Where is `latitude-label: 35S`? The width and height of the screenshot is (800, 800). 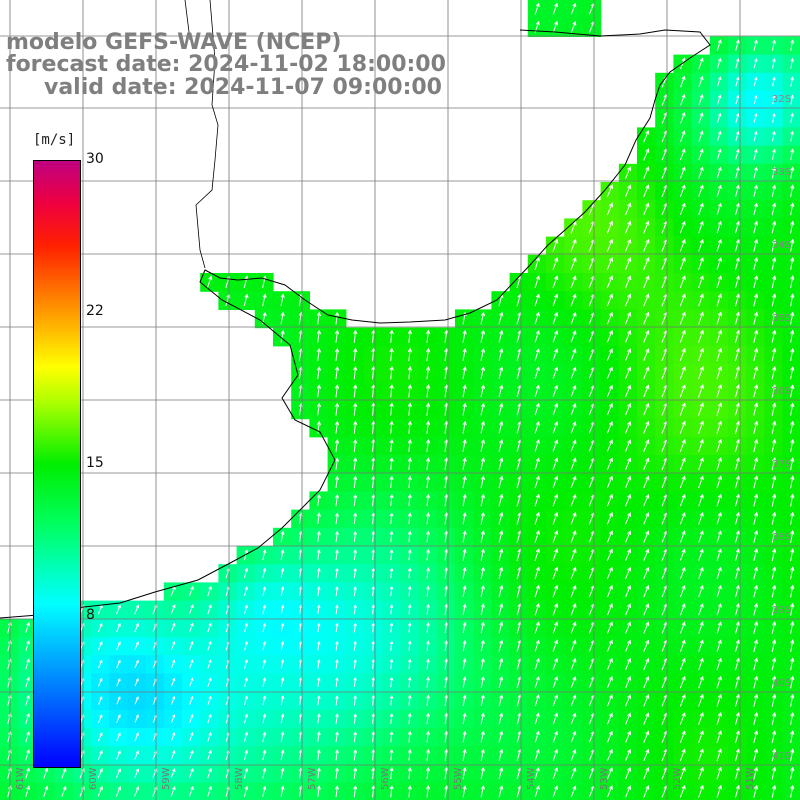
latitude-label: 35S is located at coordinates (782, 318).